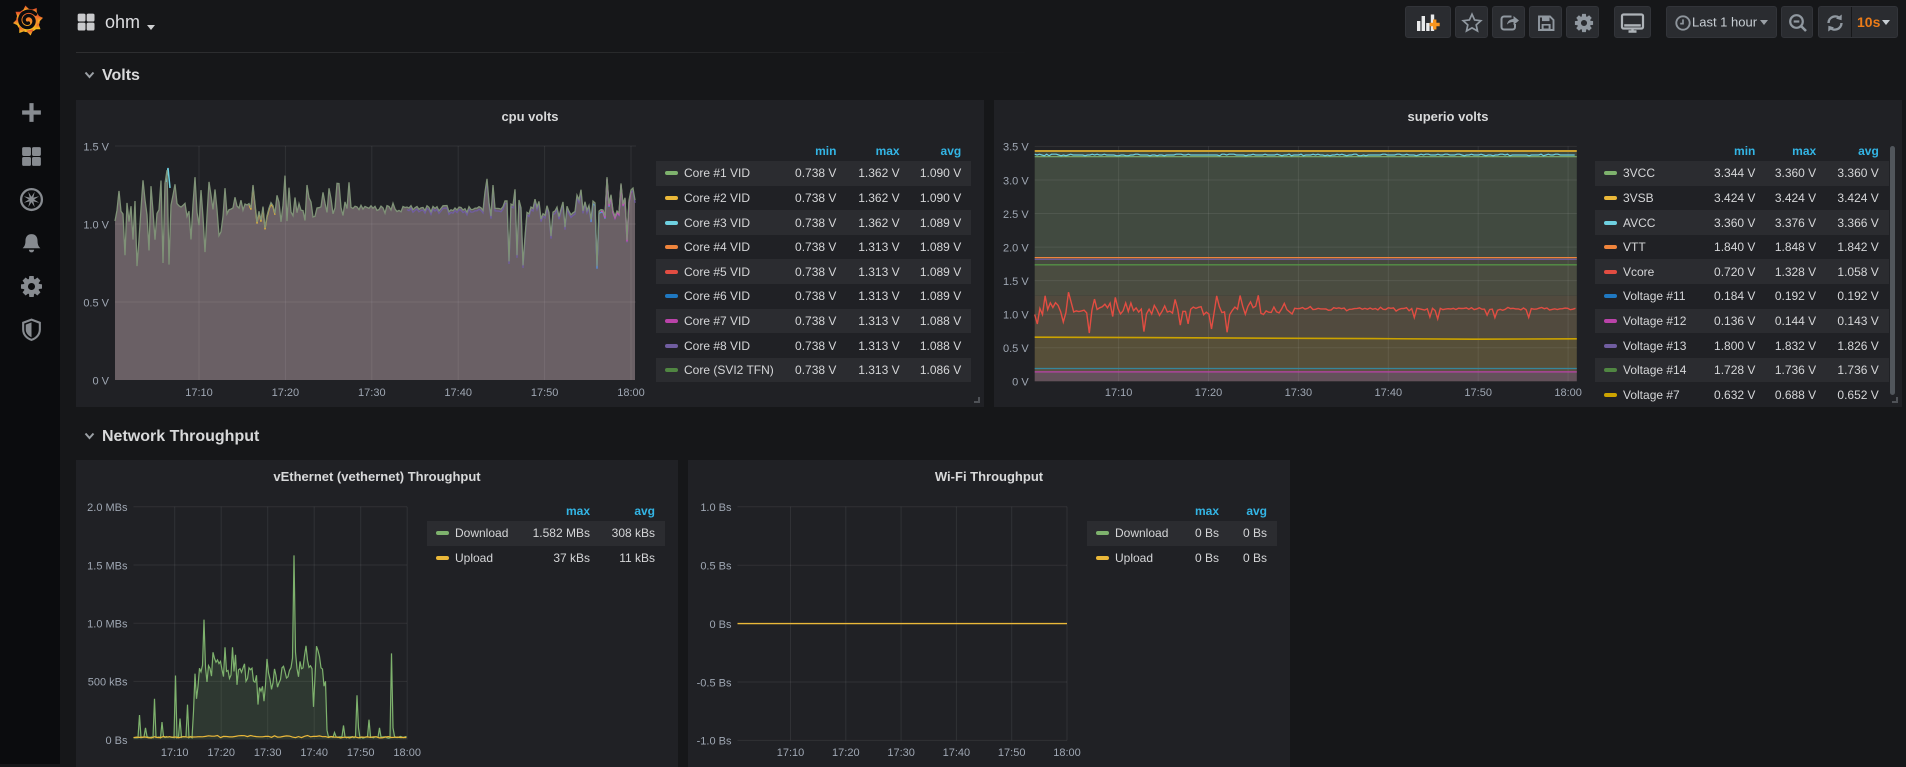  What do you see at coordinates (107, 625) in the screenshot?
I see `svg-text: 1.0 MBs` at bounding box center [107, 625].